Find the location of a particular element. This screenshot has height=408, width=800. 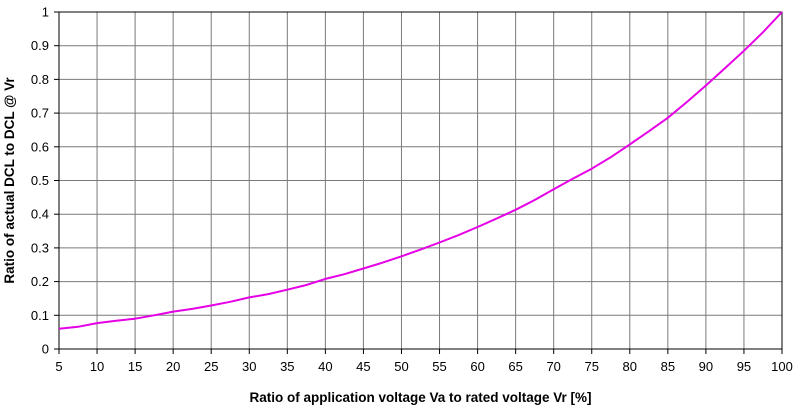

x-tick-label: 65 is located at coordinates (515, 366).